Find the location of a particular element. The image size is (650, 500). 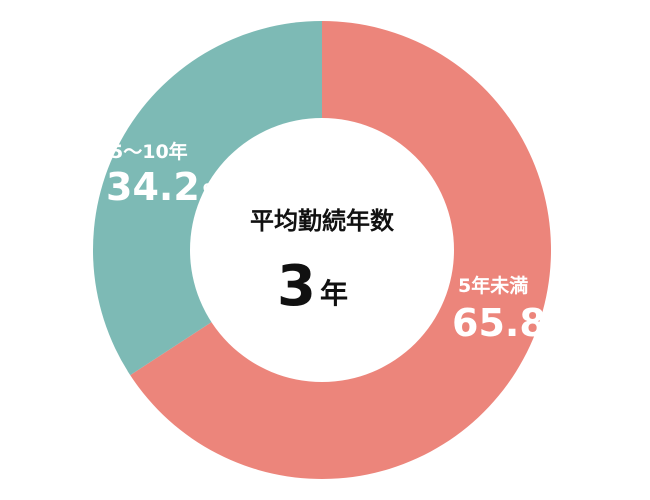

center-value: 3 is located at coordinates (296, 286).